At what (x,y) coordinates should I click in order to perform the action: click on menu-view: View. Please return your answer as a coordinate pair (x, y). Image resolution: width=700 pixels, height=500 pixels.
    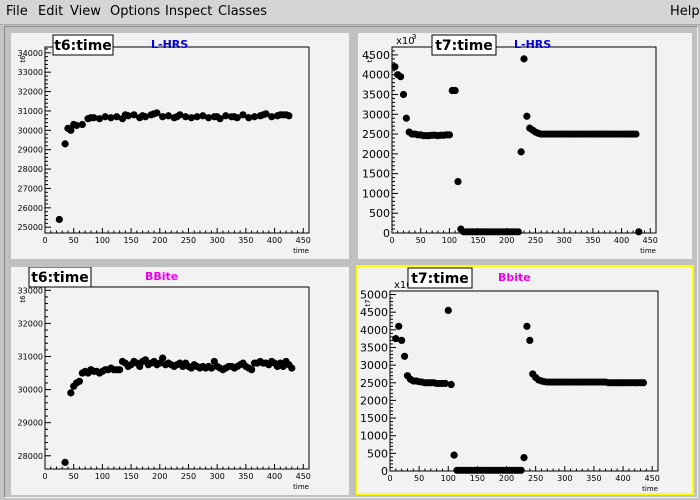
    Looking at the image, I should click on (85, 11).